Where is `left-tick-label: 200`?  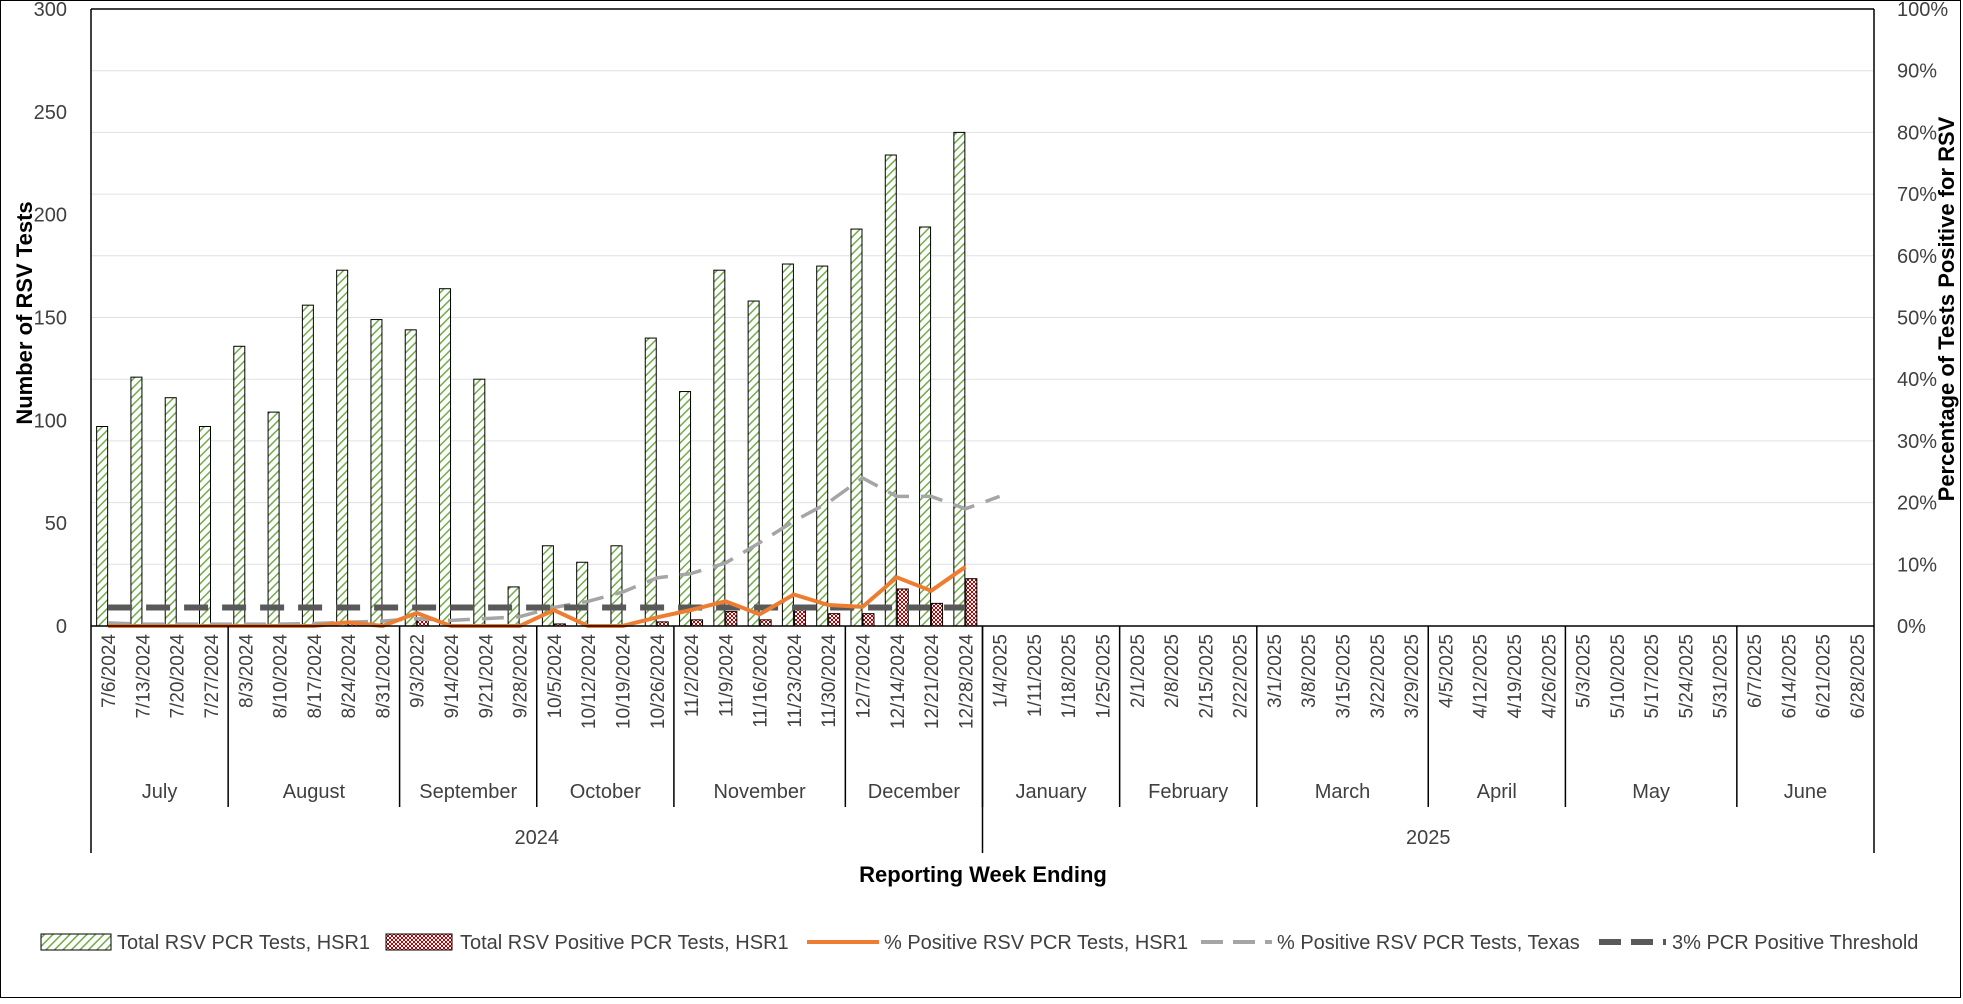
left-tick-label: 200 is located at coordinates (50, 216).